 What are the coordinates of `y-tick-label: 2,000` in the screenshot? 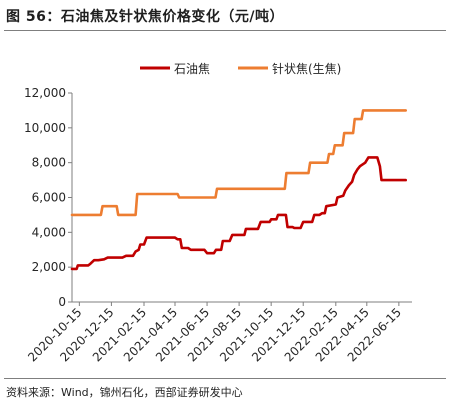 It's located at (49, 267).